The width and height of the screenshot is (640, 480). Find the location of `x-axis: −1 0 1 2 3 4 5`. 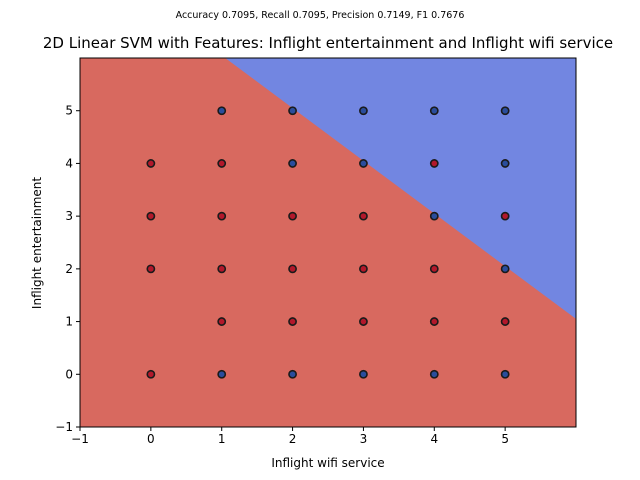

x-axis: −1 0 1 2 3 4 5 is located at coordinates (290, 436).